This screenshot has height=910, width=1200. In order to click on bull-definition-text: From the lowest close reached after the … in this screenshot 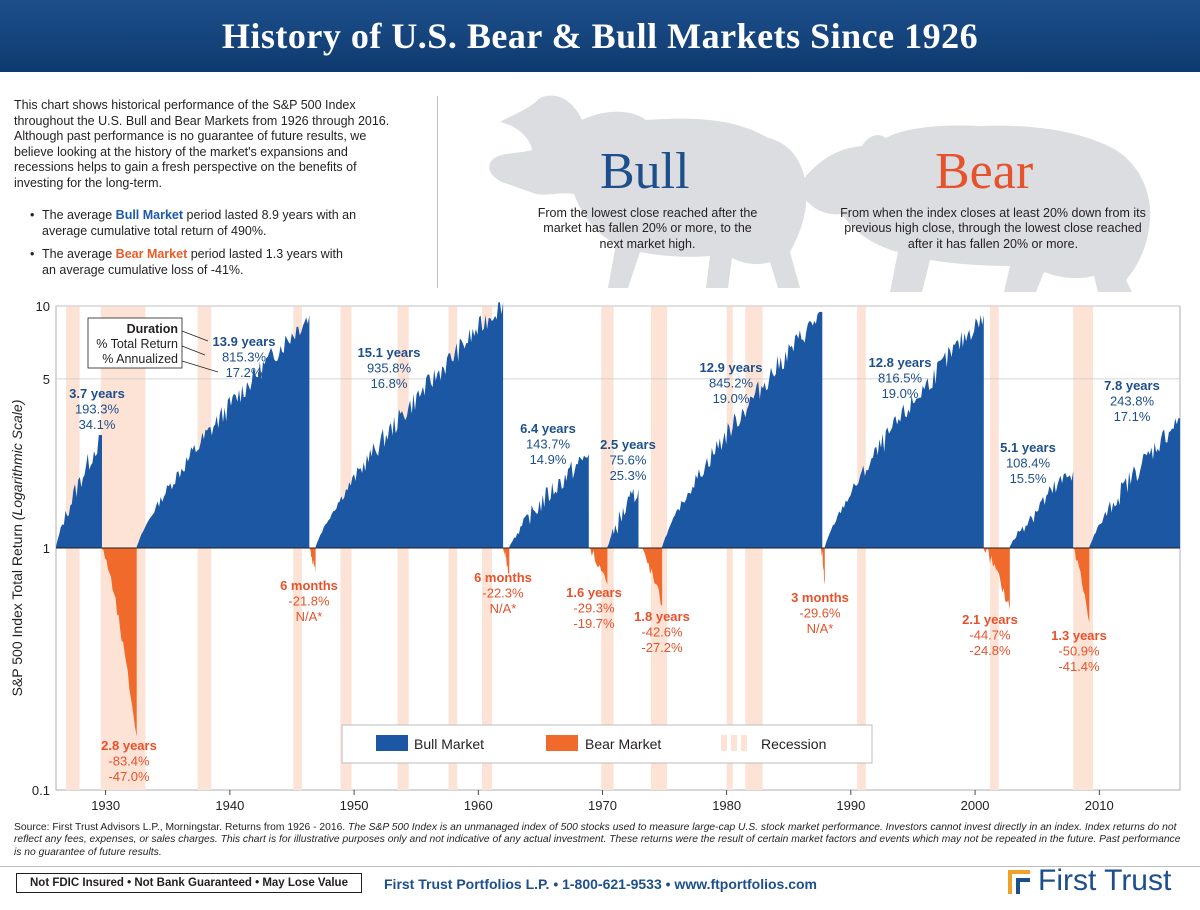, I will do `click(647, 228)`.